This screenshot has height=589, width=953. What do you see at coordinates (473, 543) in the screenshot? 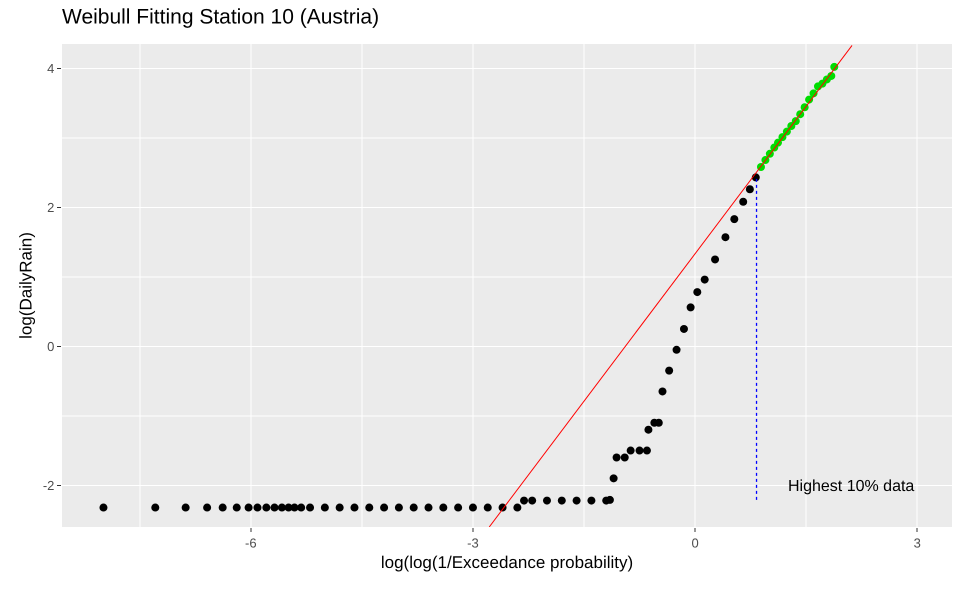
I see `x-tick-label: -3` at bounding box center [473, 543].